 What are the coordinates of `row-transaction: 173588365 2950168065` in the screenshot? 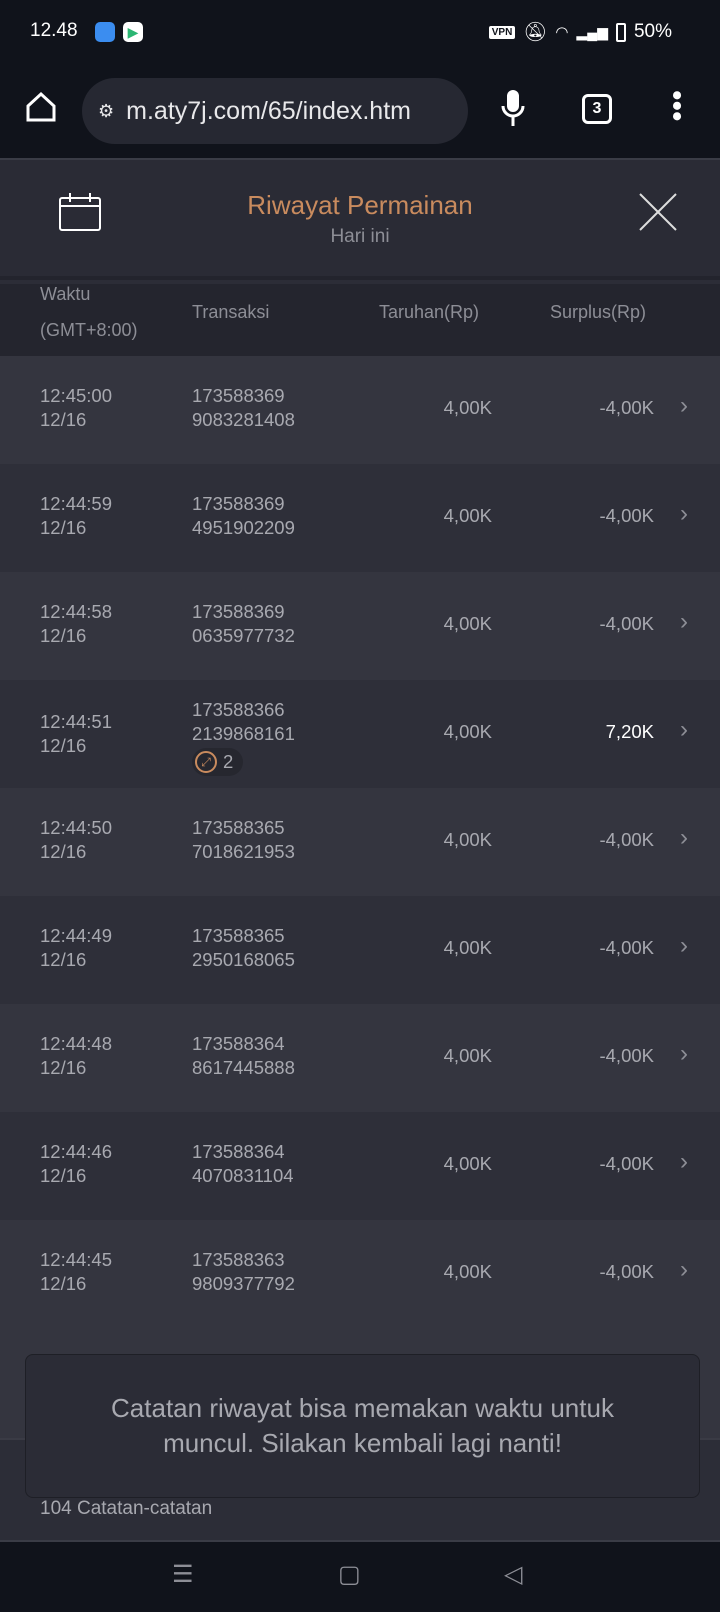 It's located at (243, 948).